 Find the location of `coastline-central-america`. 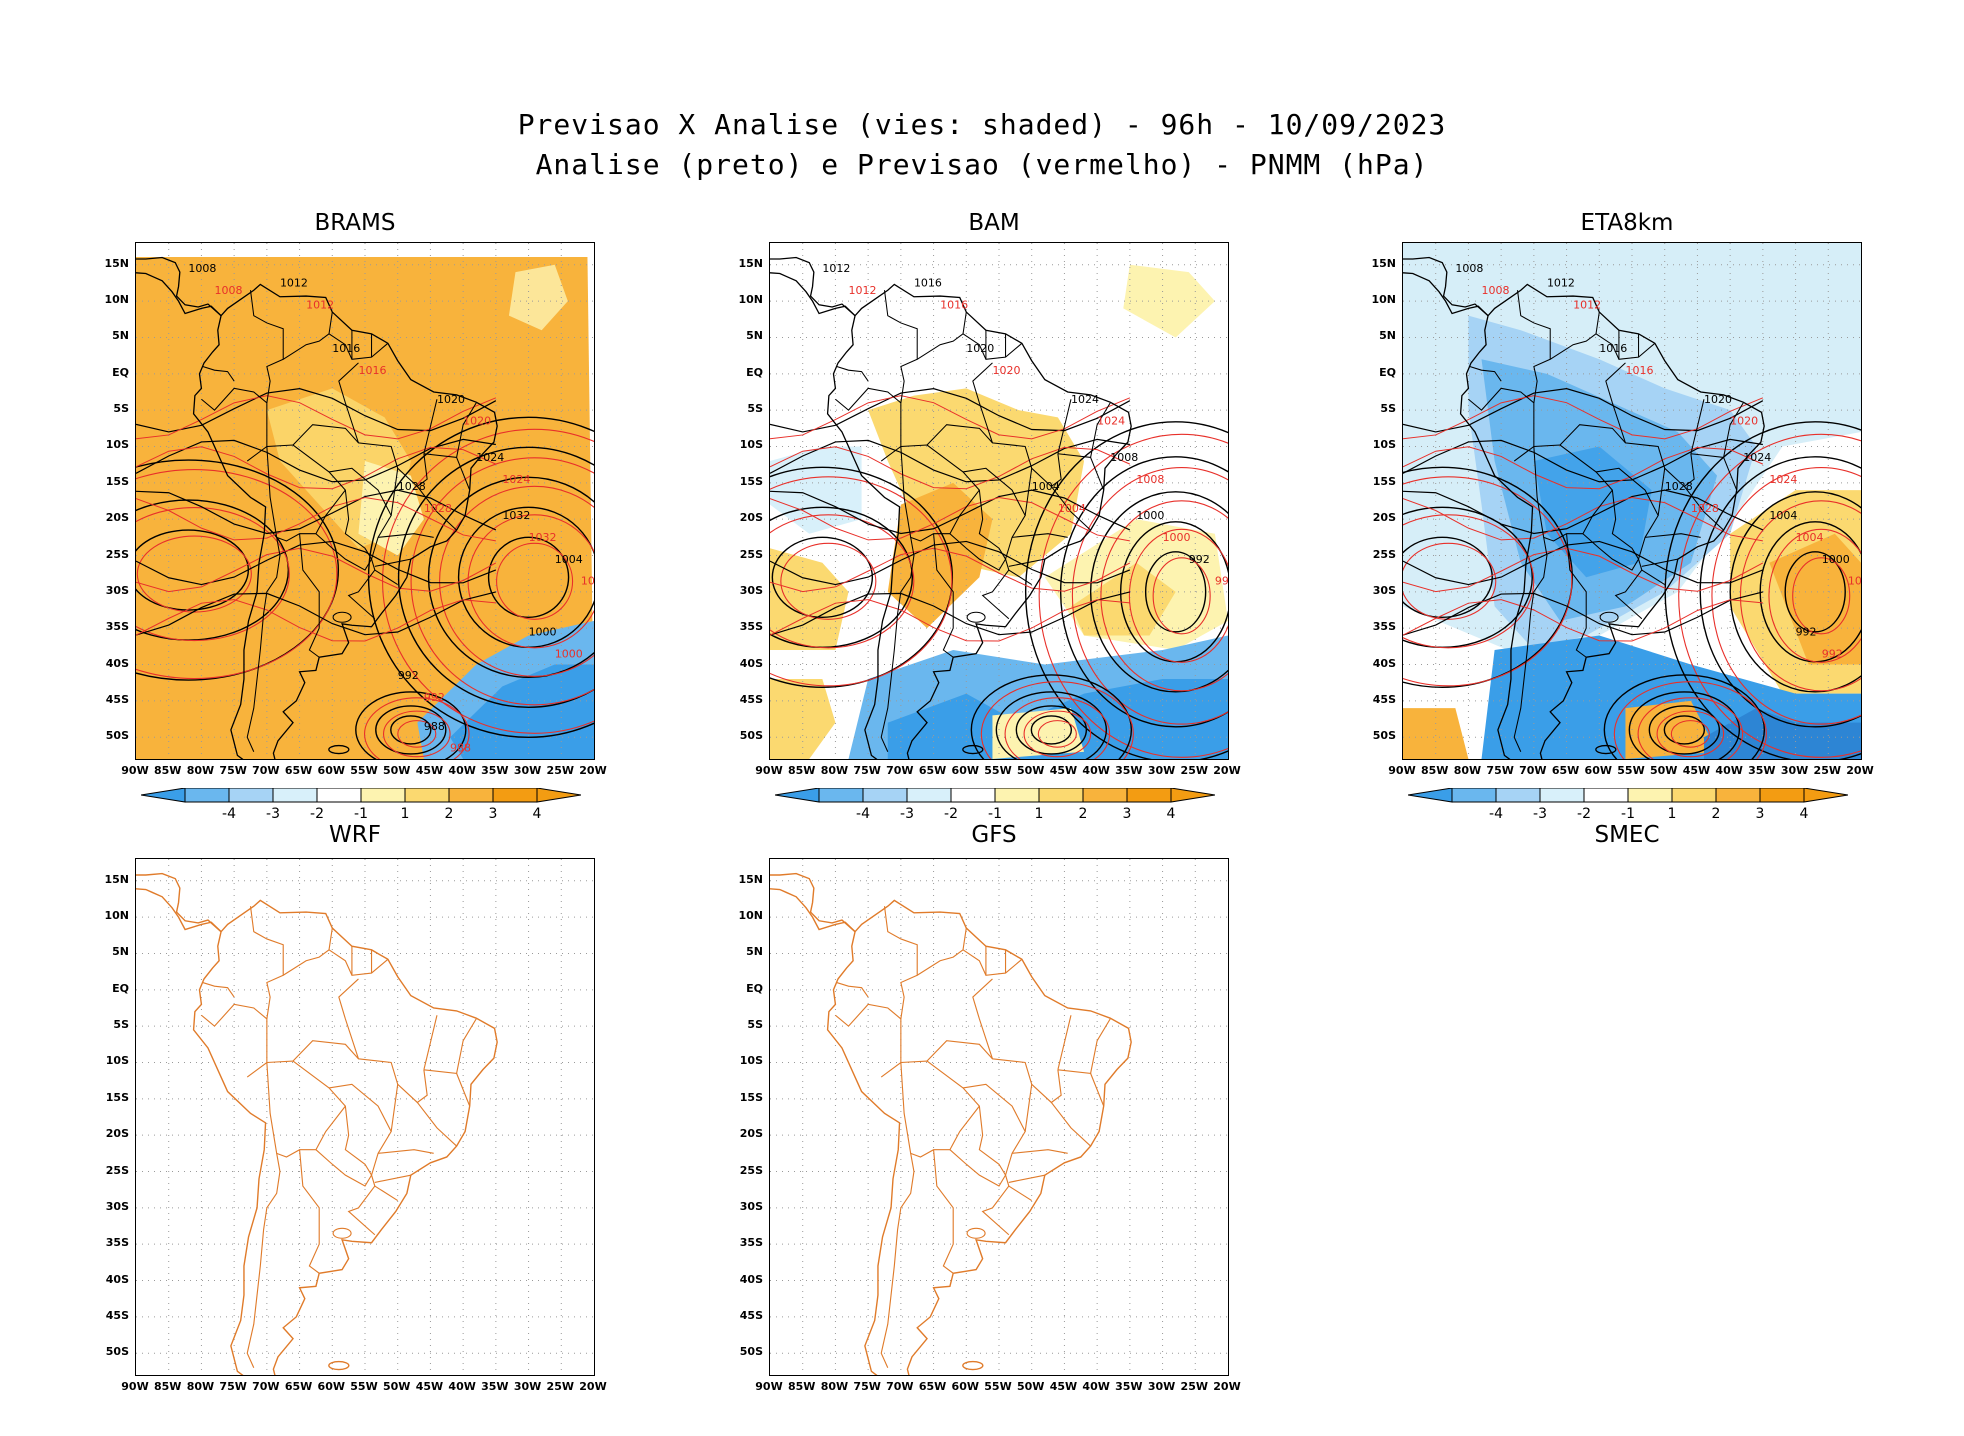

coastline-central-america is located at coordinates (1446, 294).